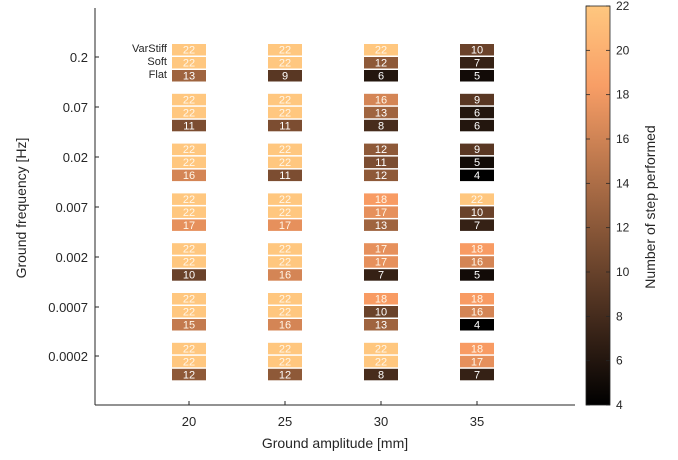  I want to click on colorbar-ticks: 4 6 8 10 12 14 16 18 20 22, so click(608, 206).